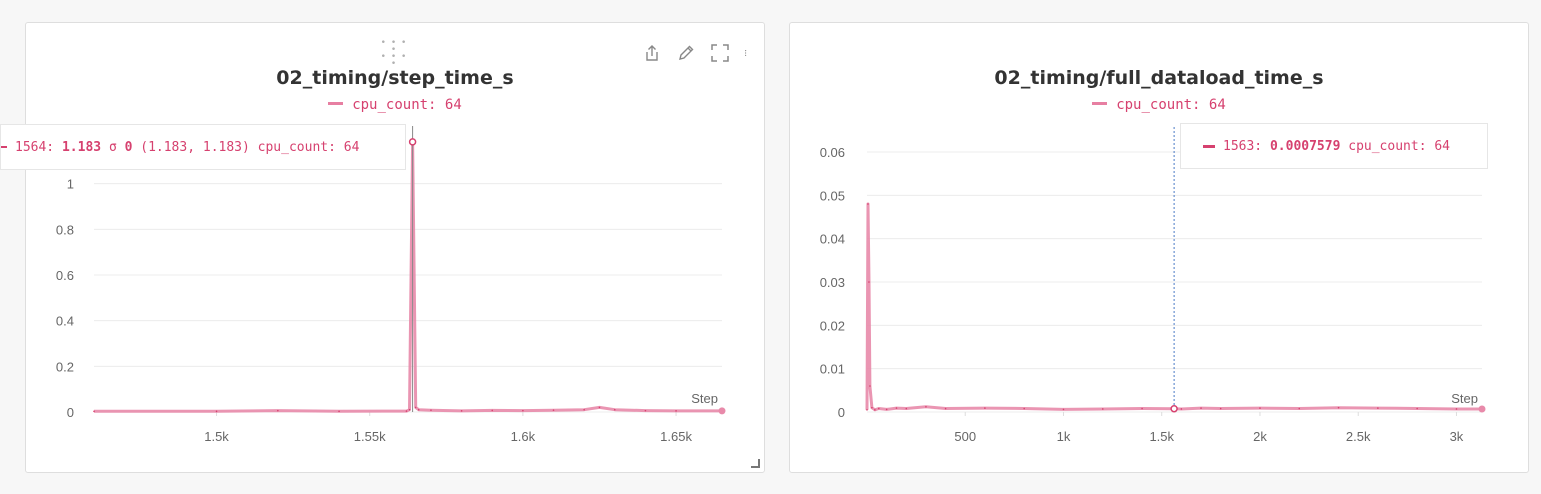 The image size is (1541, 494). Describe the element at coordinates (1457, 436) in the screenshot. I see `x-tick-label: 3k` at that location.